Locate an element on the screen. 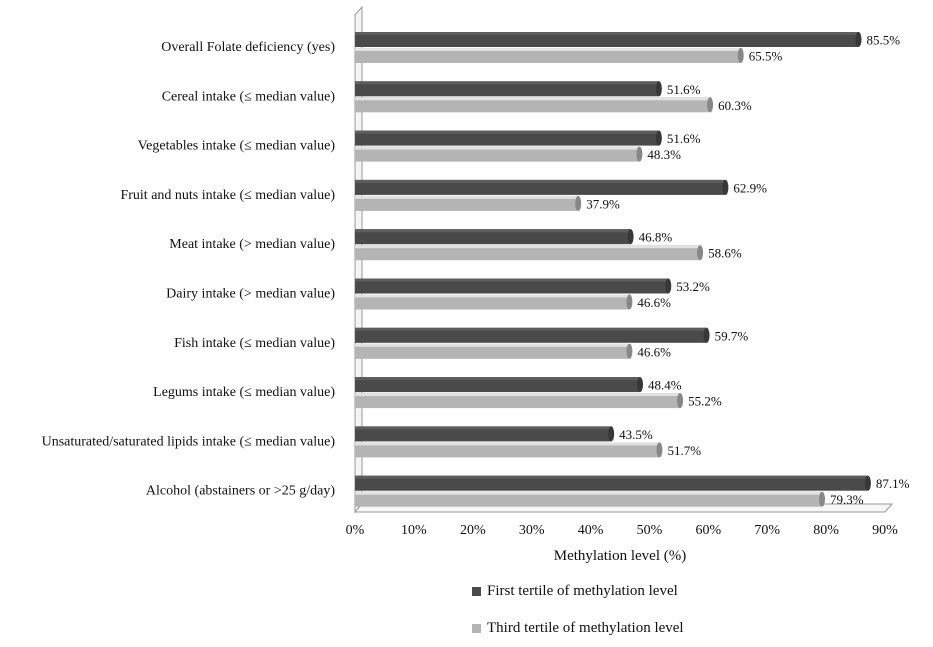 The width and height of the screenshot is (933, 647). x-tick-label: 60% is located at coordinates (708, 530).